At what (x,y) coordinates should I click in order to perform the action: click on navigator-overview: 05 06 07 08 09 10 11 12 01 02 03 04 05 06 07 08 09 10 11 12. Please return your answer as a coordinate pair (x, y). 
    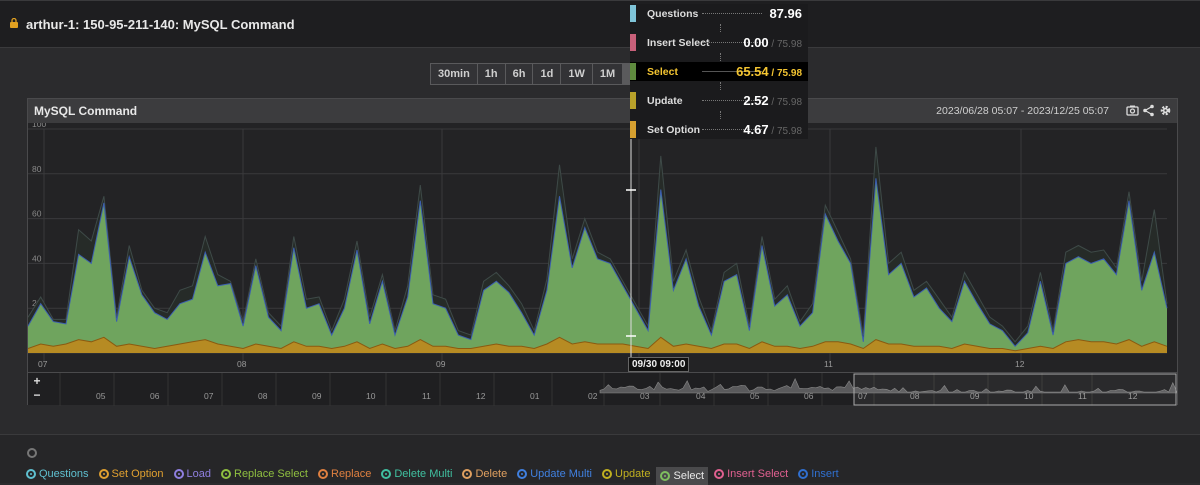
    Looking at the image, I should click on (602, 389).